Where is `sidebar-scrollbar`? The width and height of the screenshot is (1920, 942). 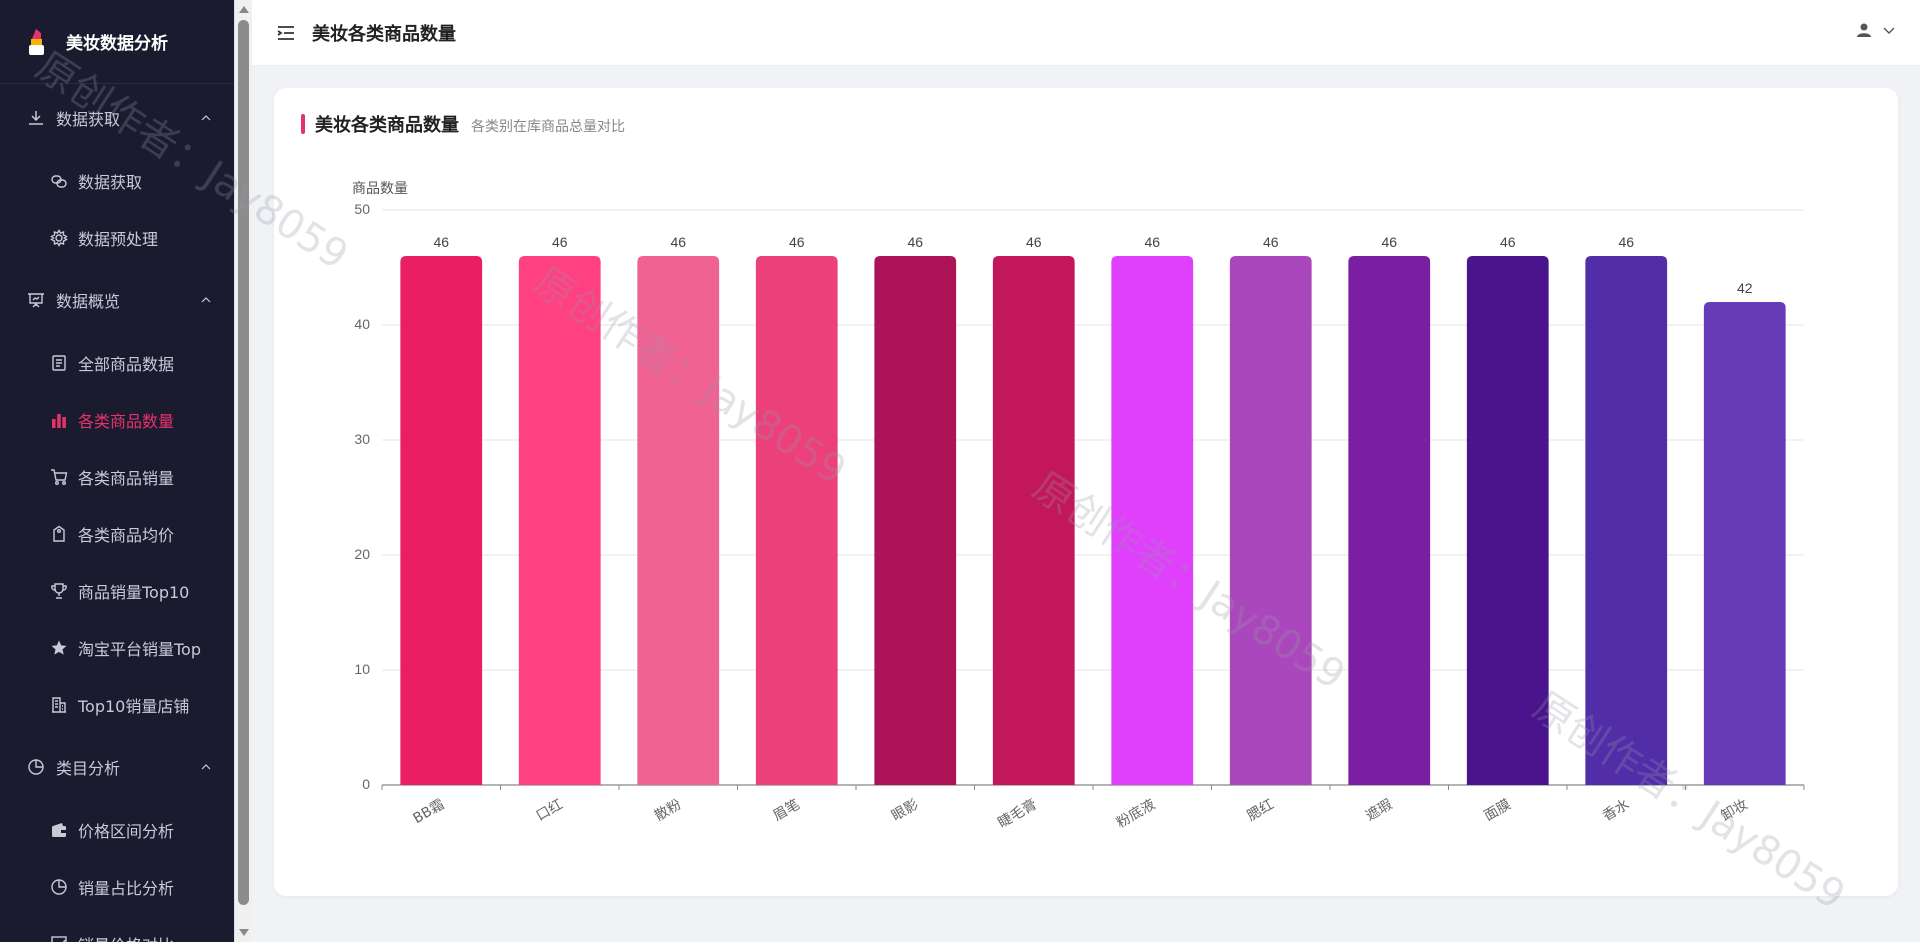 sidebar-scrollbar is located at coordinates (243, 471).